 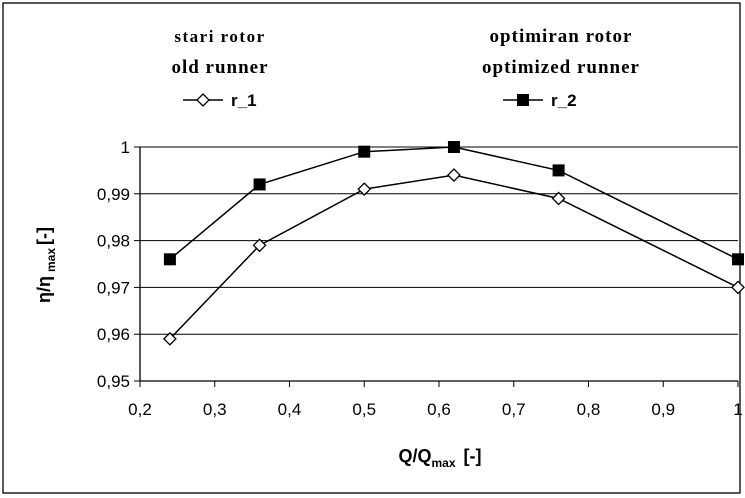 I want to click on x-tick-label: 0,6, so click(x=439, y=409).